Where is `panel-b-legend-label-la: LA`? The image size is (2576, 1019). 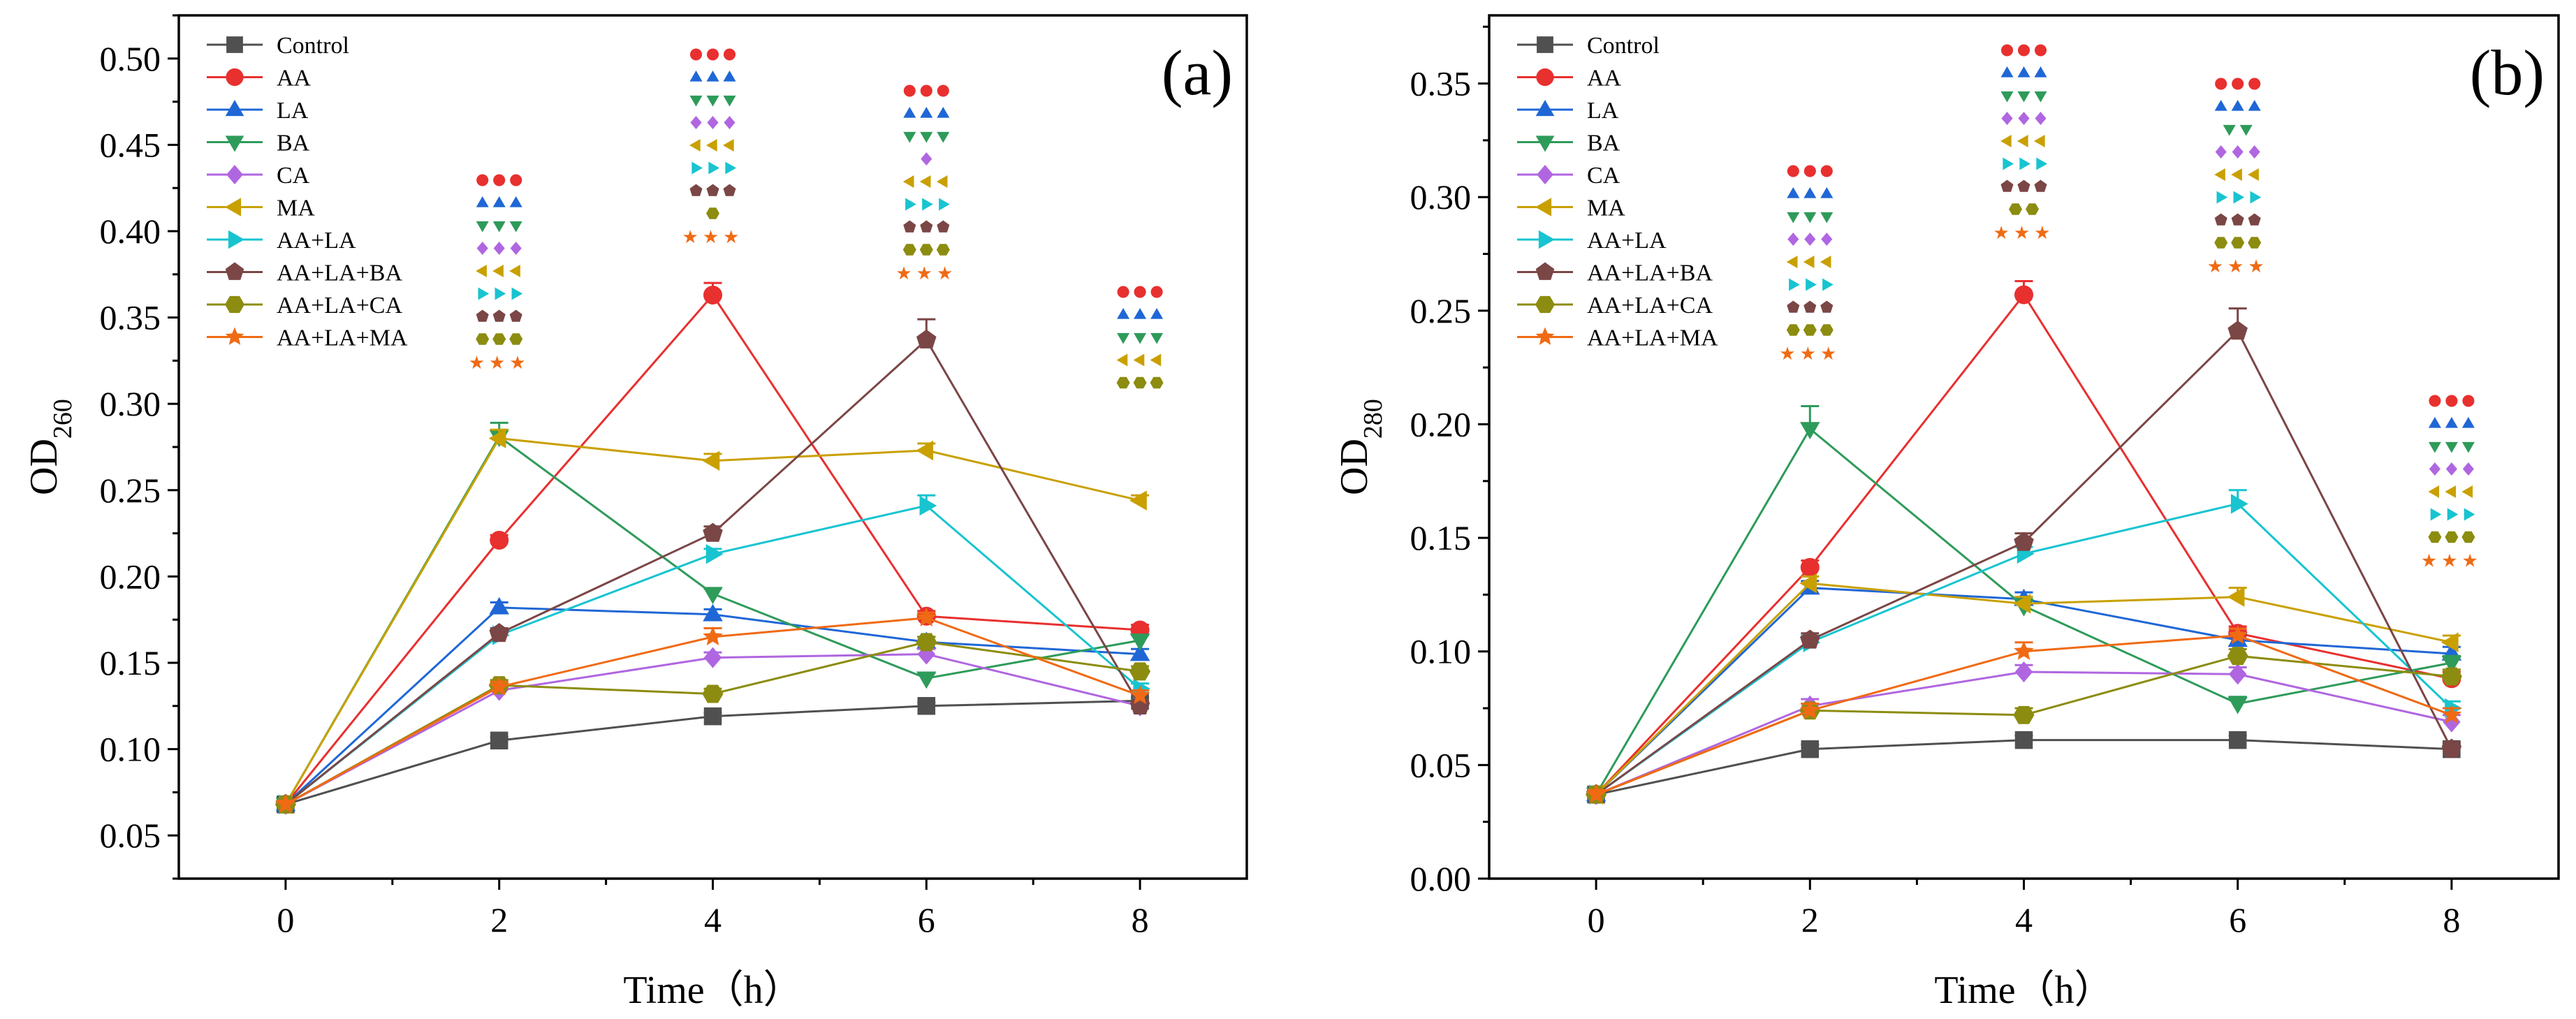 panel-b-legend-label-la: LA is located at coordinates (1603, 111).